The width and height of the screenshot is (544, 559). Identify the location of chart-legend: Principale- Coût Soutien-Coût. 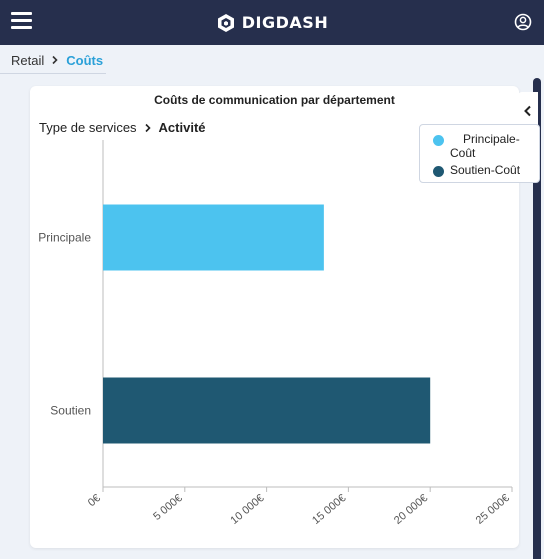
(479, 153).